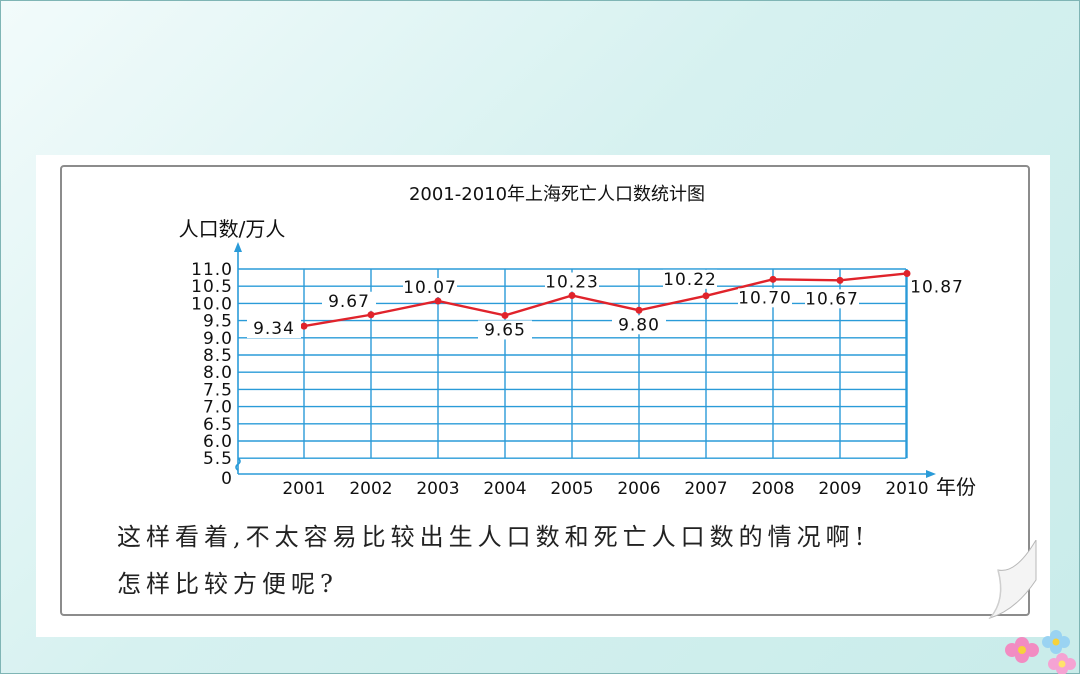  What do you see at coordinates (227, 584) in the screenshot?
I see `caption-line-2: 怎样比较方便呢?` at bounding box center [227, 584].